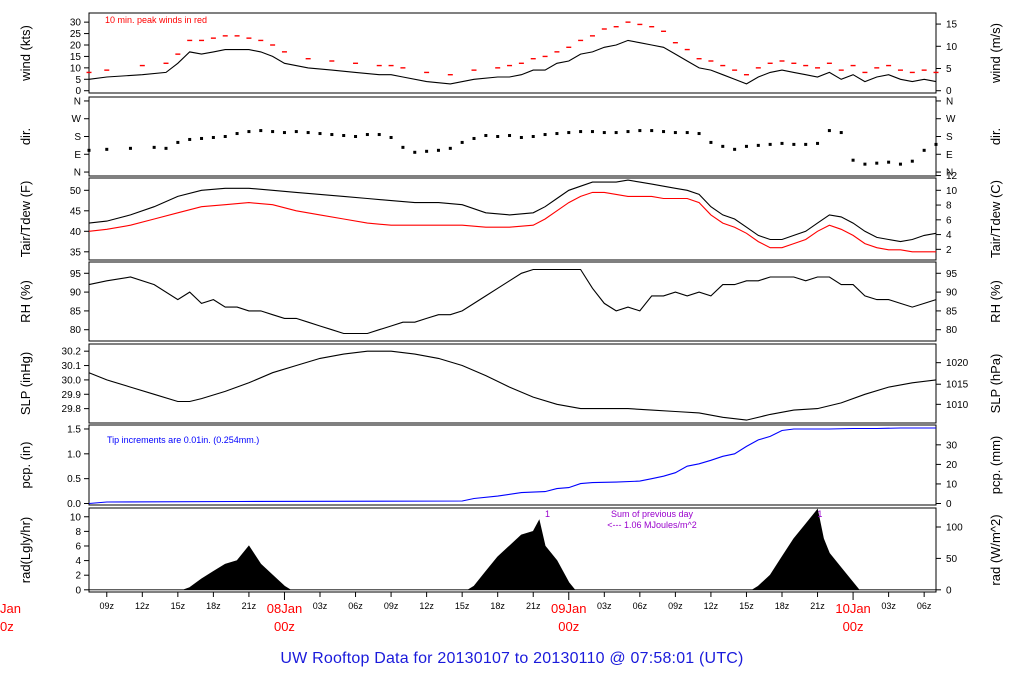  Describe the element at coordinates (76, 274) in the screenshot. I see `left-tick-label-rh: 95` at that location.